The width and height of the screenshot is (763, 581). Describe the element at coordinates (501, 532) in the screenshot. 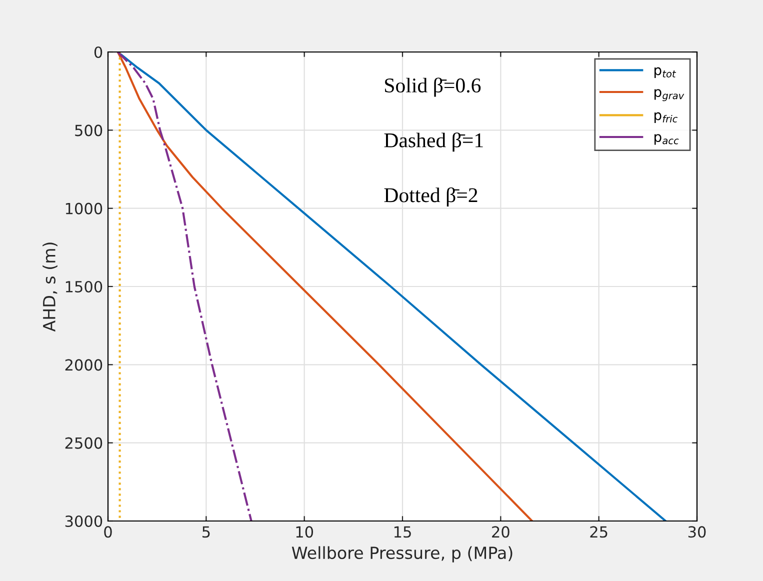

I see `x-tick-label: 20` at that location.